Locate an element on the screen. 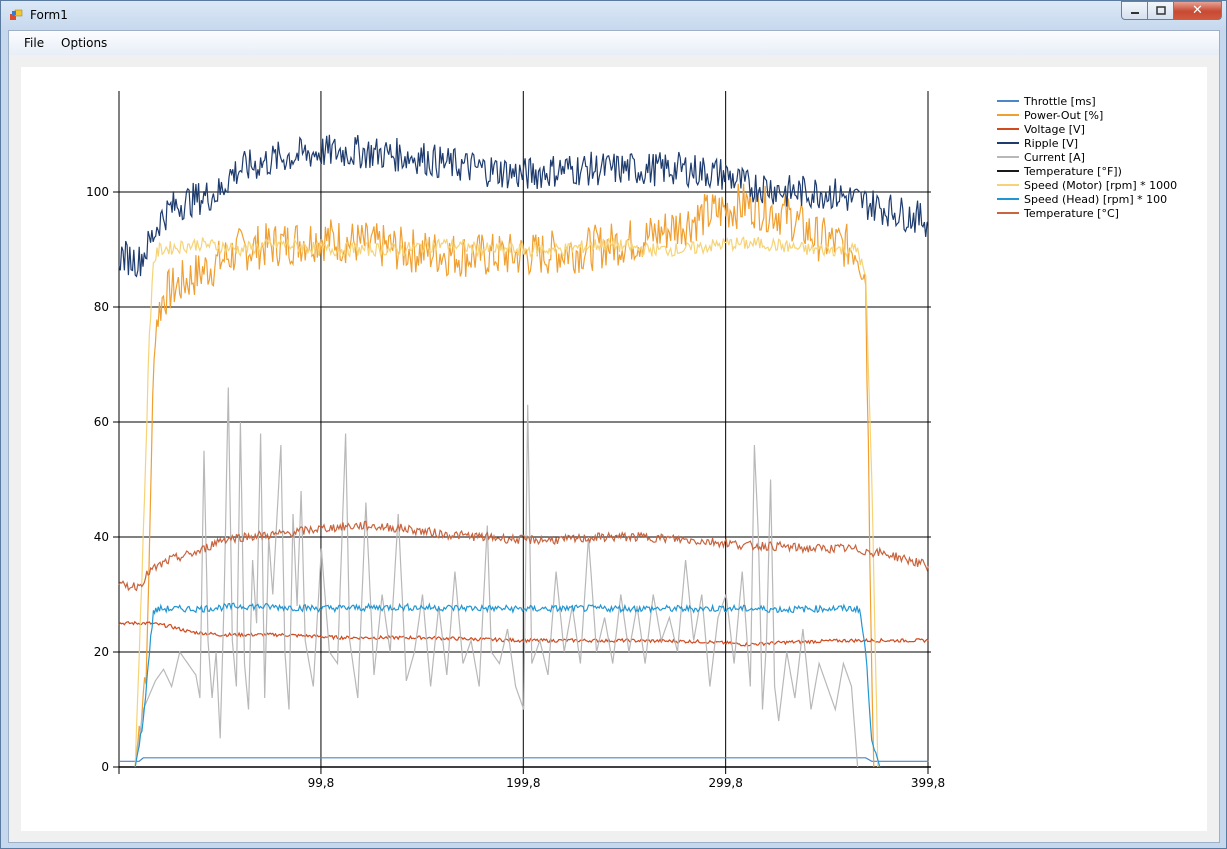 This screenshot has height=849, width=1227. legend-entry-7: Speed (Head) [rpm] * 100 is located at coordinates (1095, 199).